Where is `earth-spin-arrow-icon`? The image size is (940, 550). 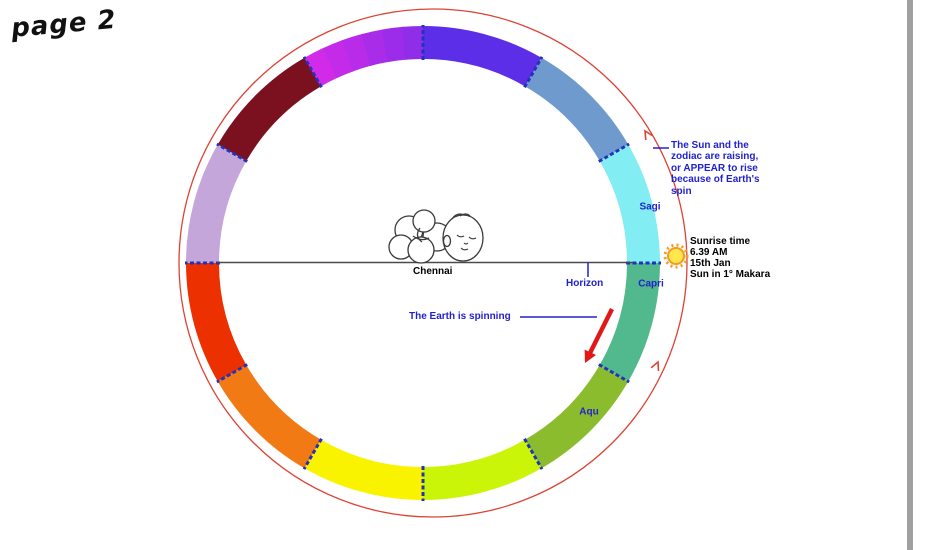 earth-spin-arrow-icon is located at coordinates (599, 335).